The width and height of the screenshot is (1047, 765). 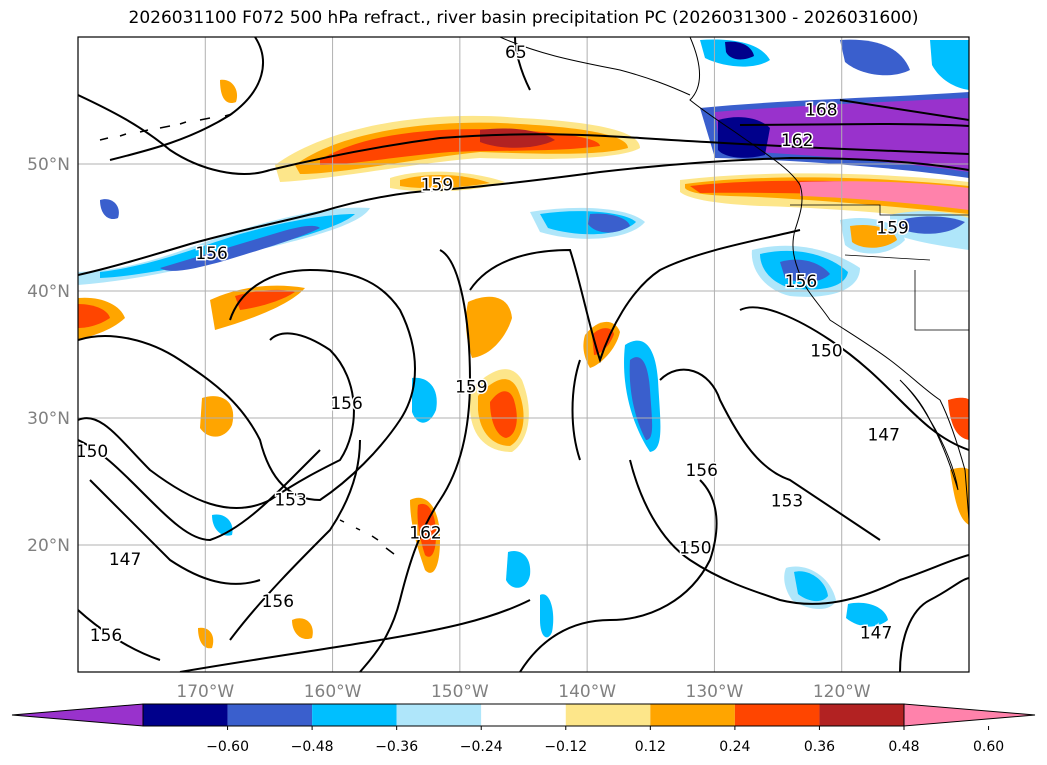 I want to click on contour-150-east, so click(x=854, y=378).